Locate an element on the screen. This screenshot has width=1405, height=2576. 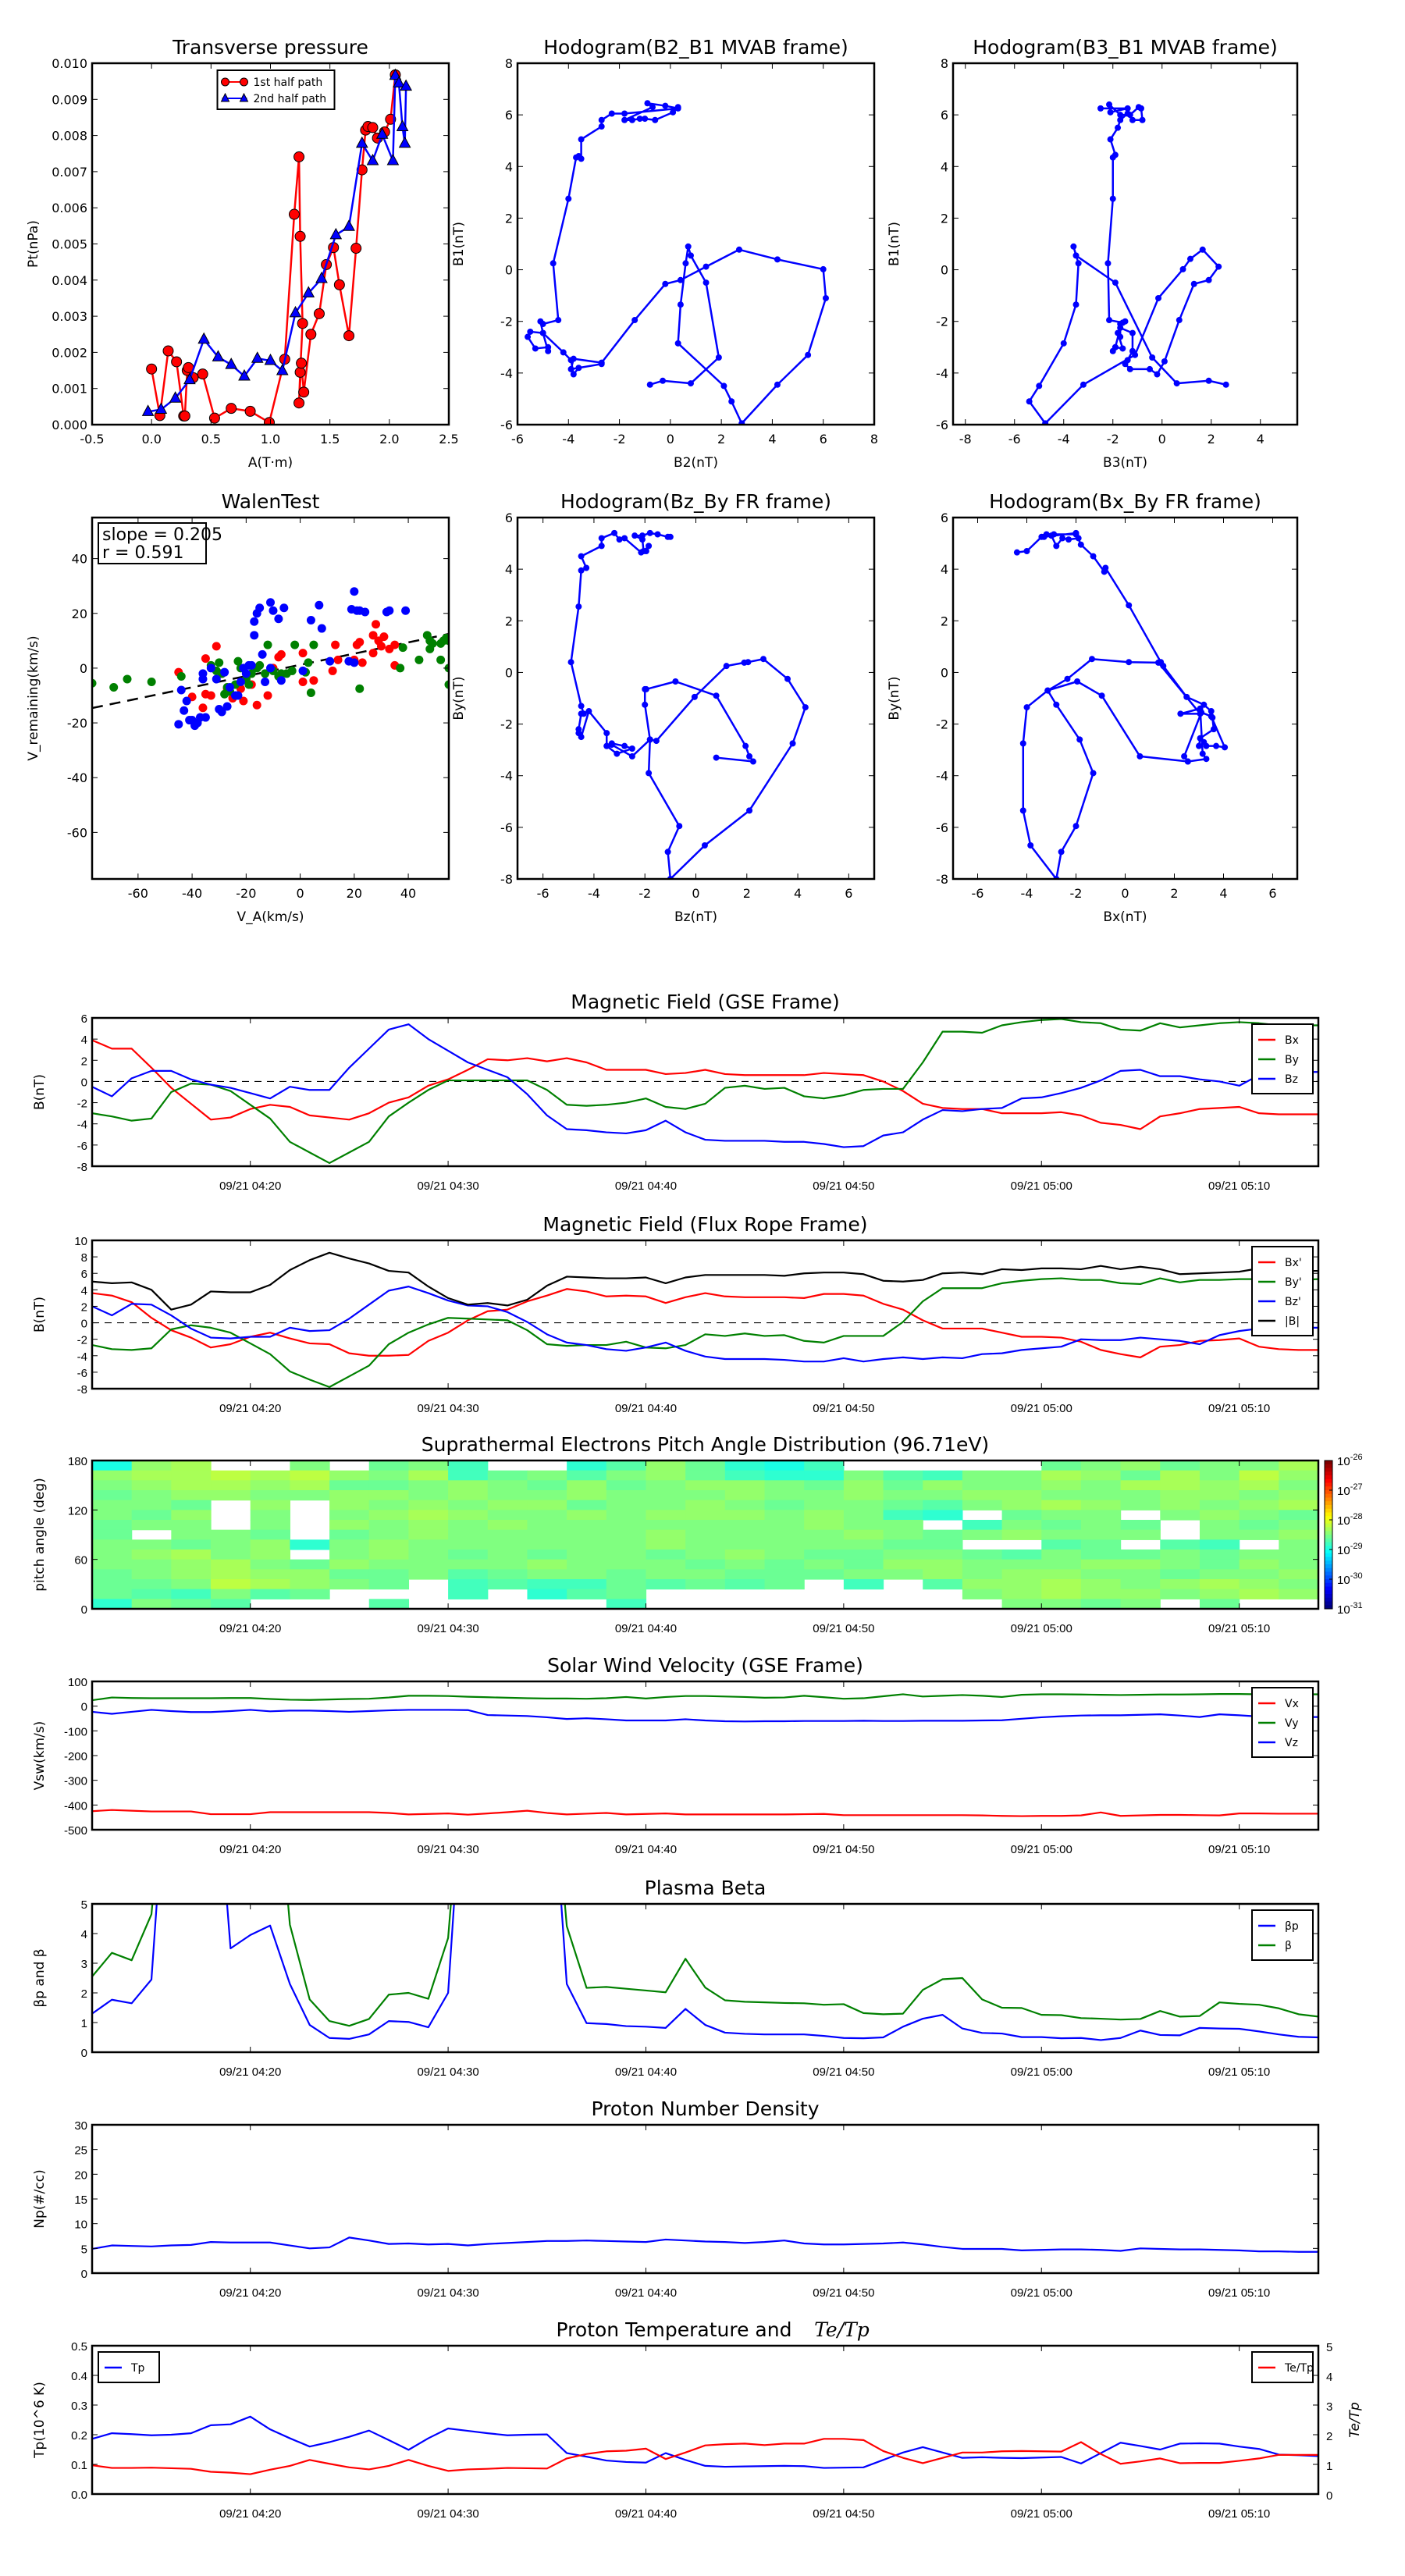
x-tick-label: -20 is located at coordinates (246, 893).